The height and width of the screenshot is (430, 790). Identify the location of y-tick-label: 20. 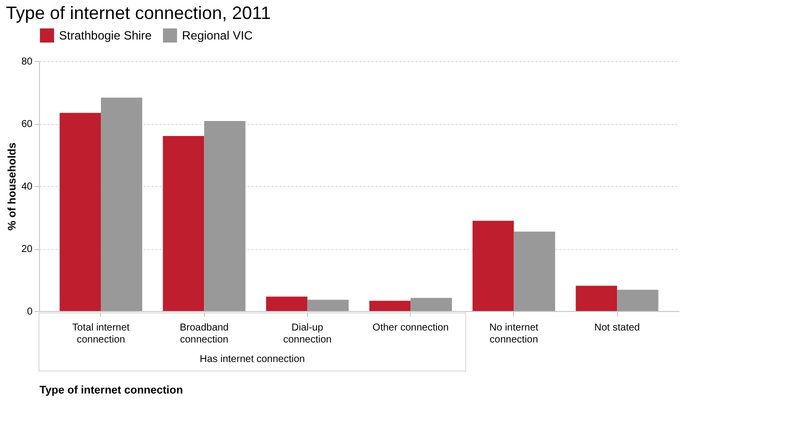
(27, 249).